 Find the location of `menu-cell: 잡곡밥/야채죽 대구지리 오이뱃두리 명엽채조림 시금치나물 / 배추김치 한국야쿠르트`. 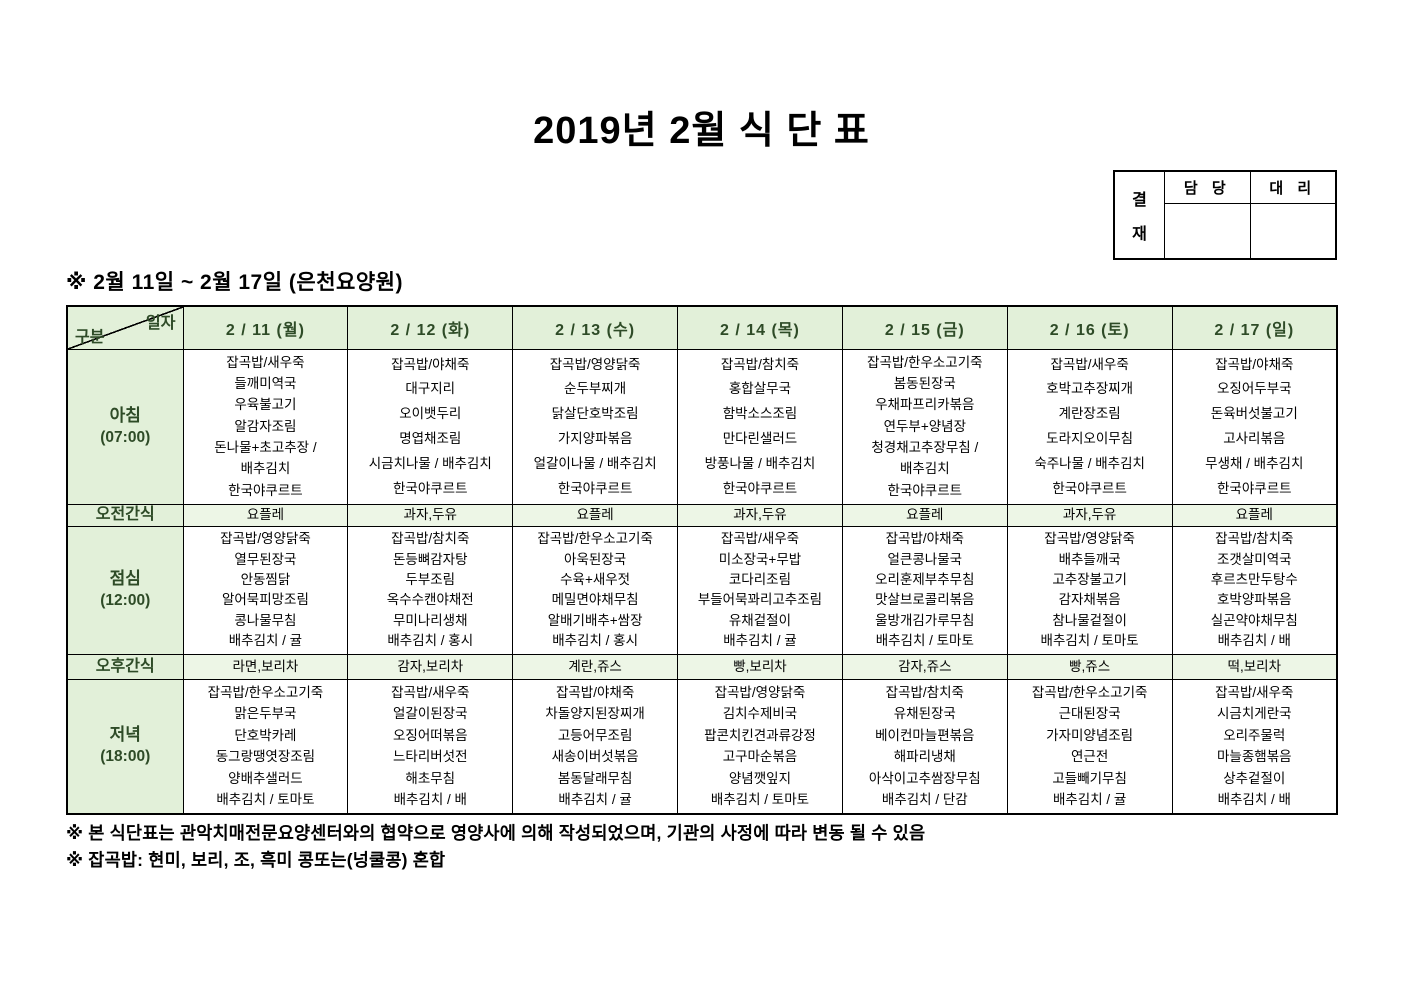

menu-cell: 잡곡밥/야채죽 대구지리 오이뱃두리 명엽채조림 시금치나물 / 배추김치 한국야쿠르트 is located at coordinates (430, 426).